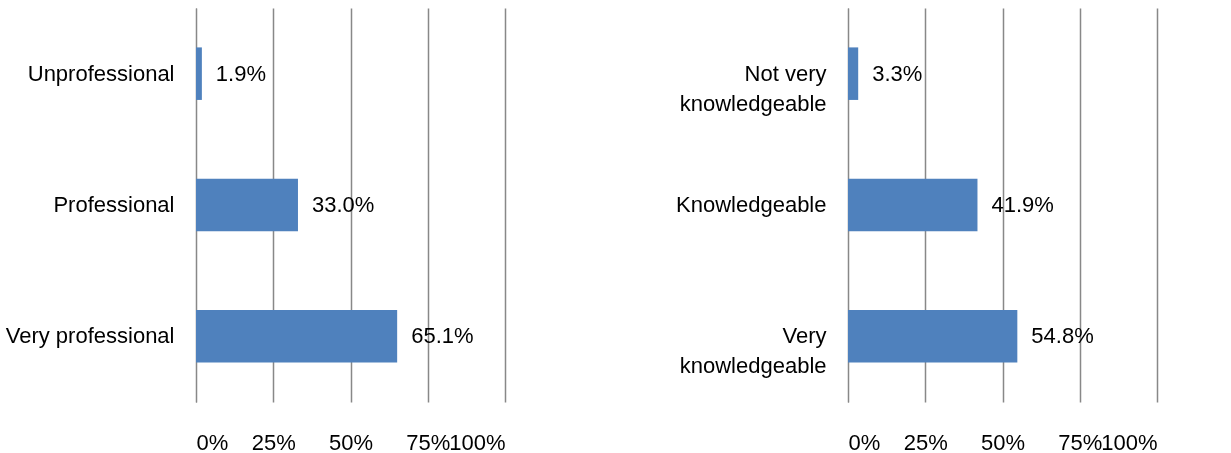 This screenshot has height=453, width=1231. What do you see at coordinates (753, 88) in the screenshot?
I see `y-tick-label: Not very knowledgeable` at bounding box center [753, 88].